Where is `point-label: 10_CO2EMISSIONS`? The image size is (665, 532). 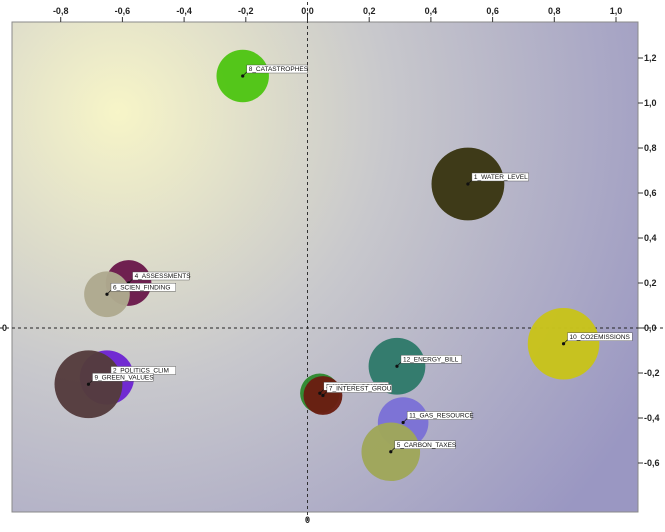 point-label: 10_CO2EMISSIONS is located at coordinates (600, 337).